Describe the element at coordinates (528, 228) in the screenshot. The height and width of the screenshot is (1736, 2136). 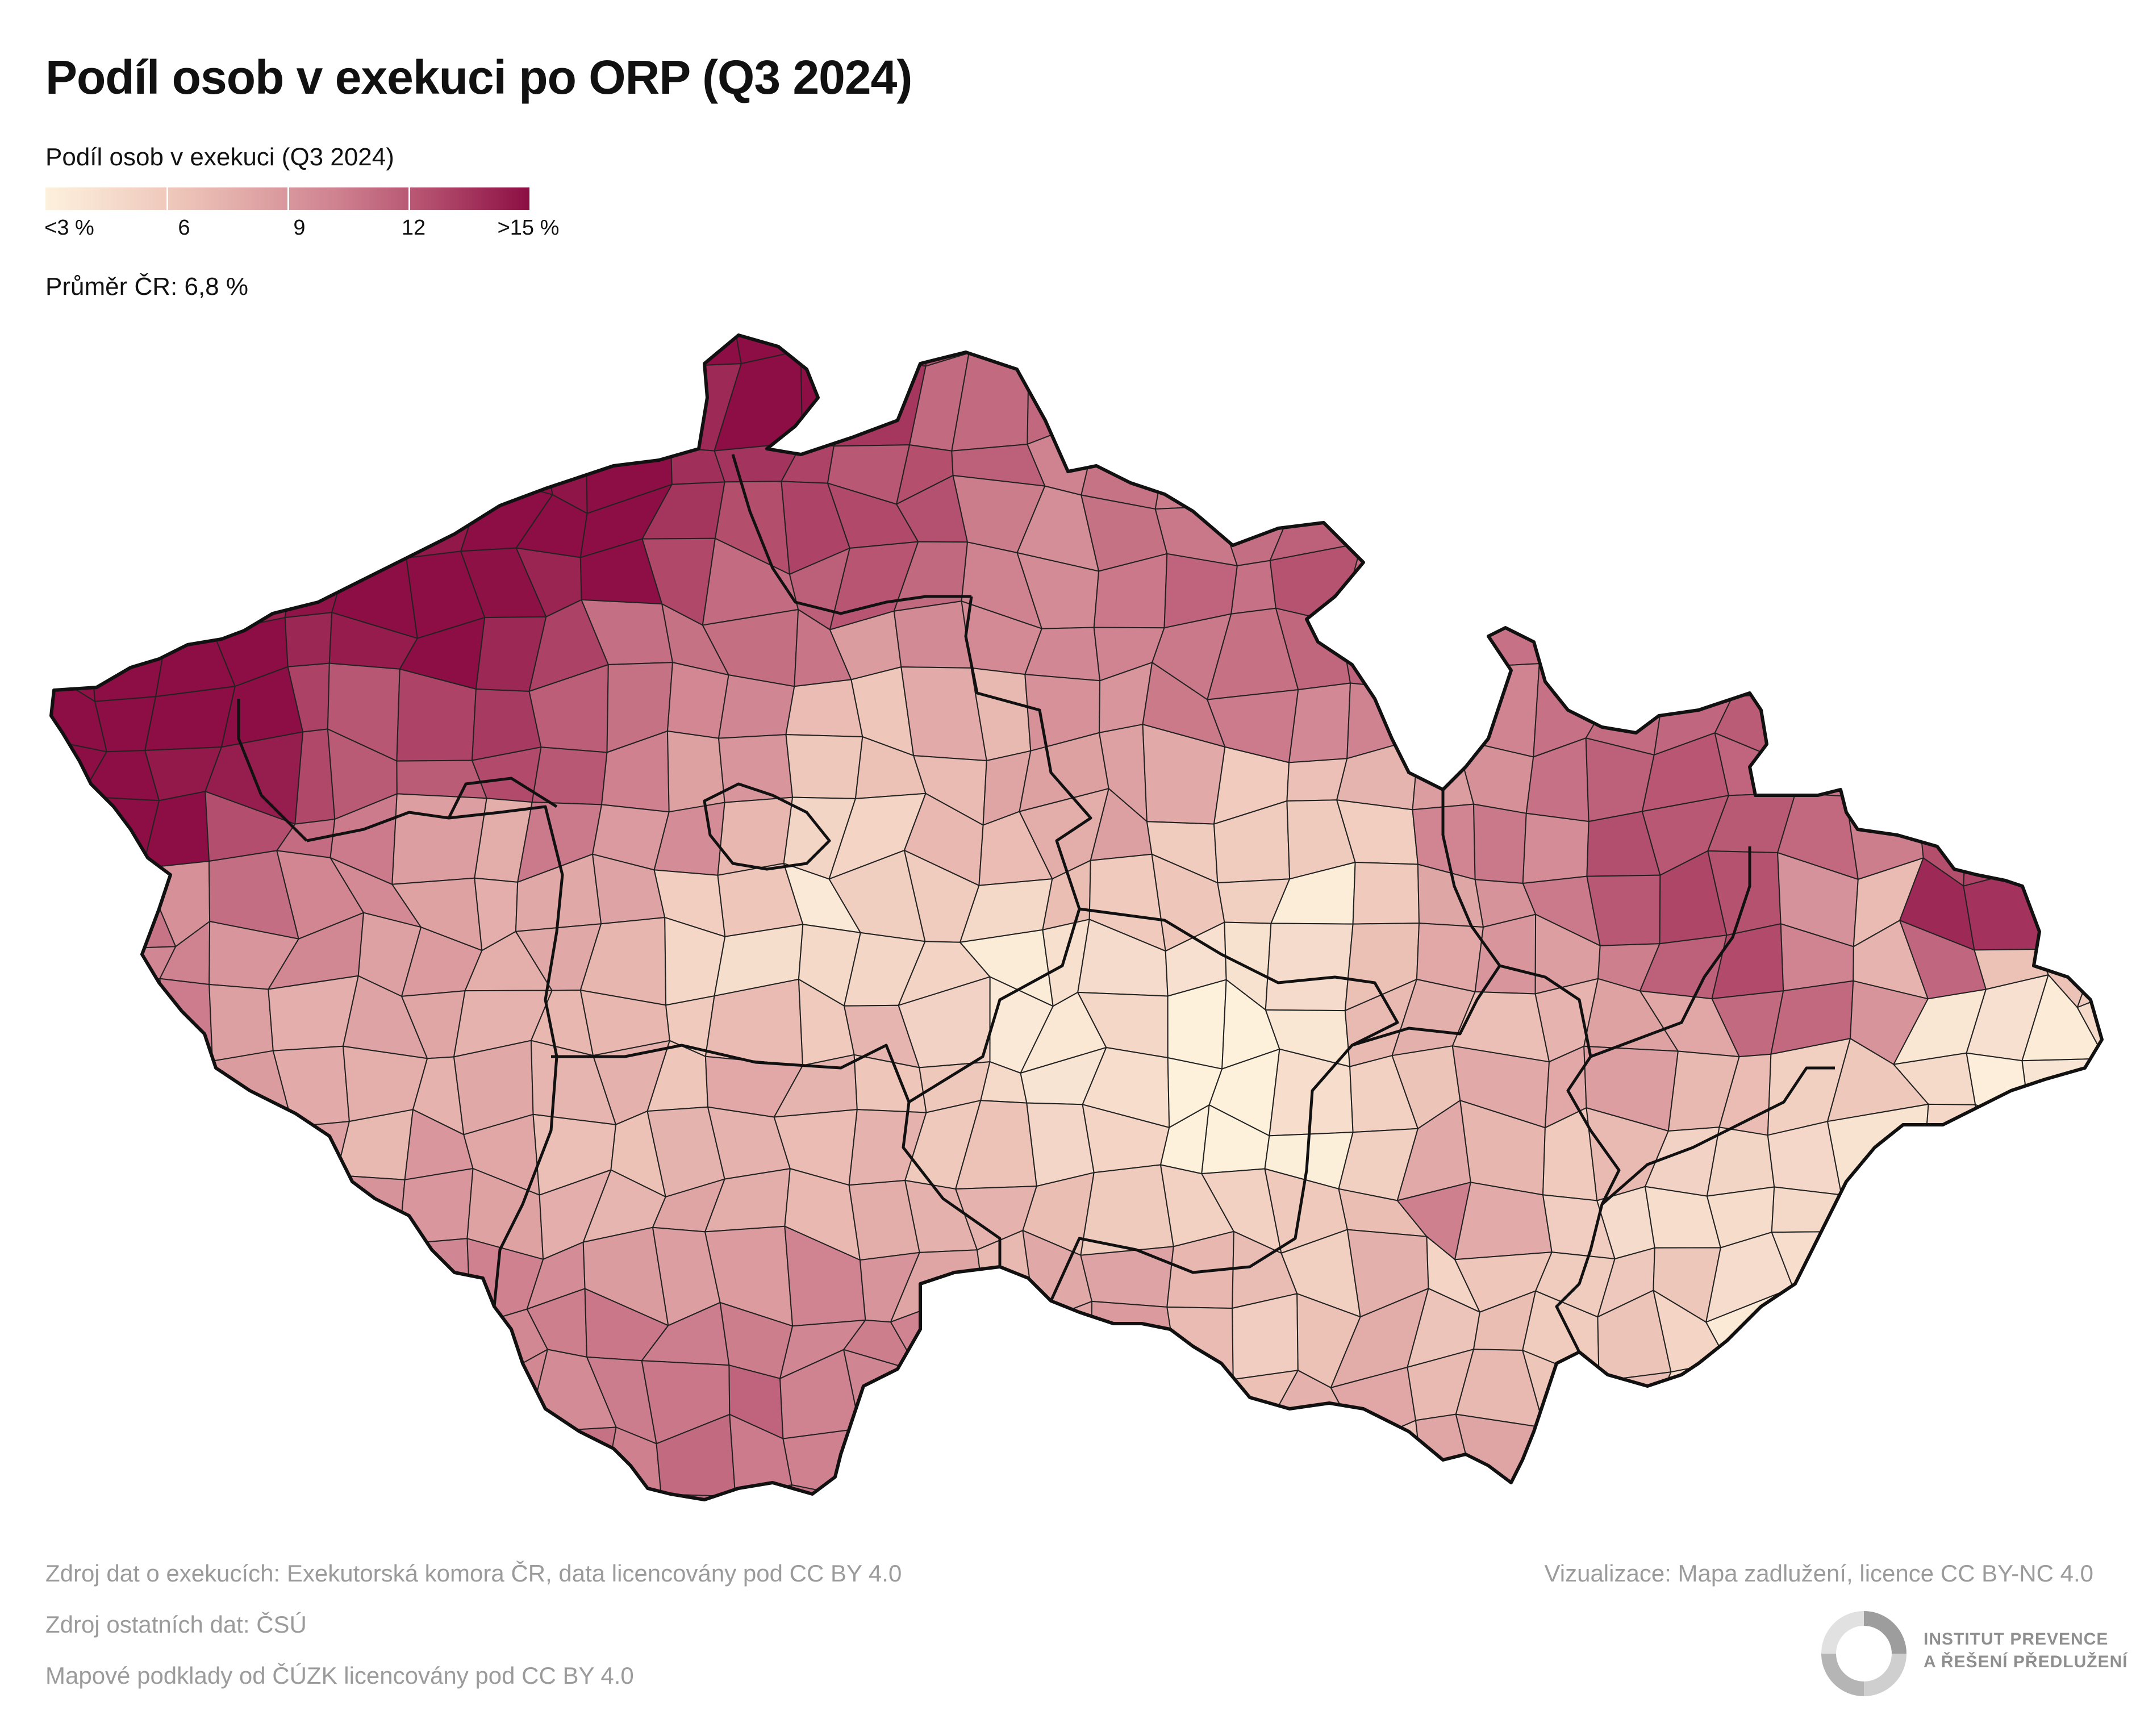
I see `legend-label-max: >15 %` at that location.